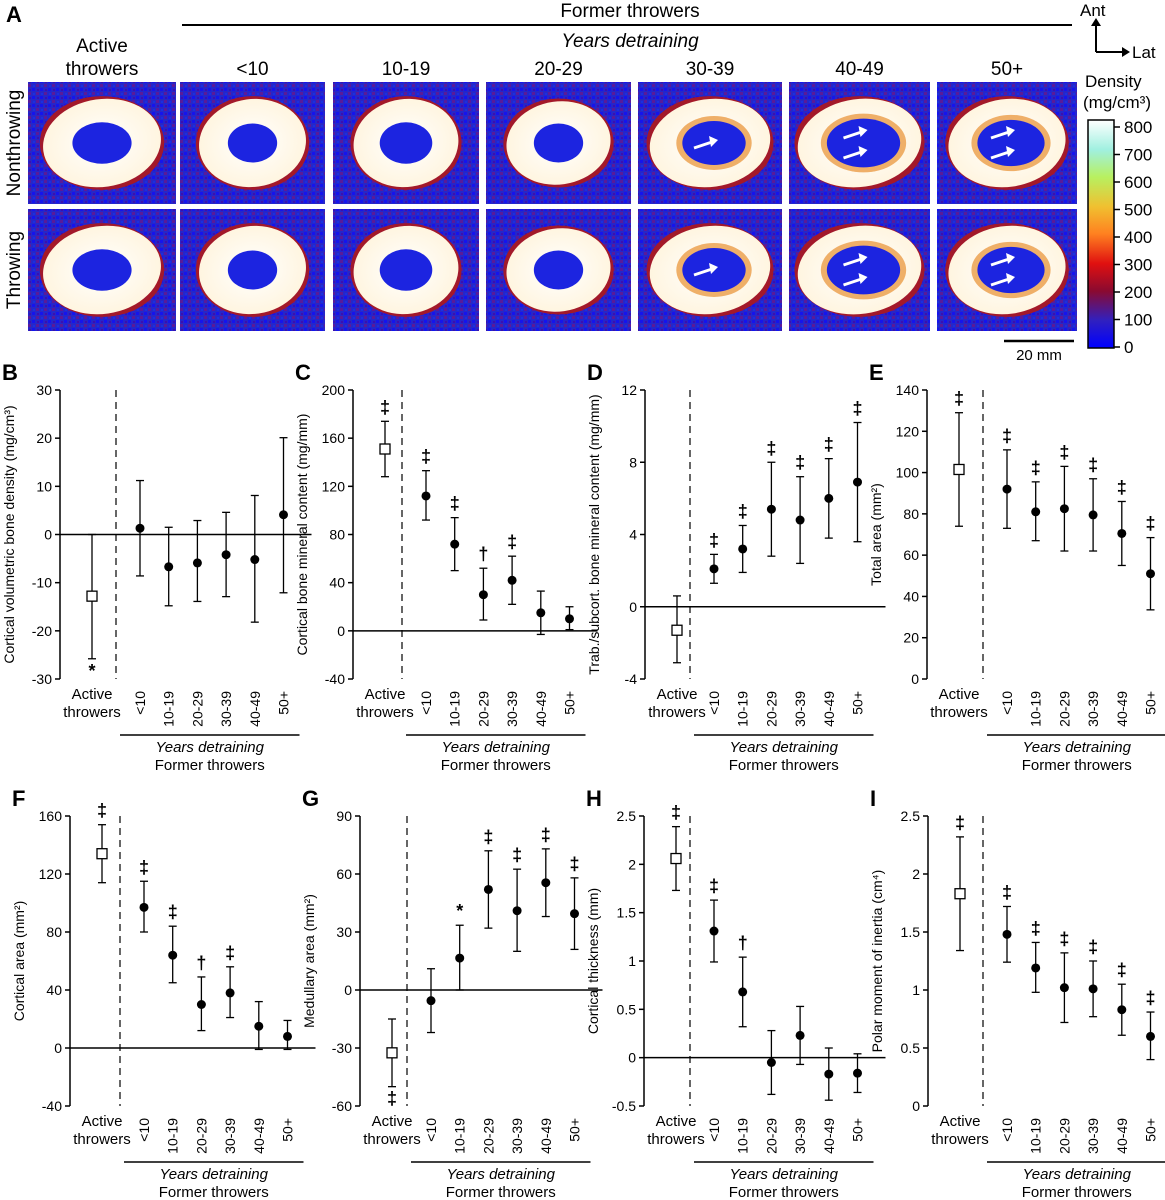 The height and width of the screenshot is (1200, 1165). Describe the element at coordinates (911, 638) in the screenshot. I see `y-tick-label: 20` at that location.